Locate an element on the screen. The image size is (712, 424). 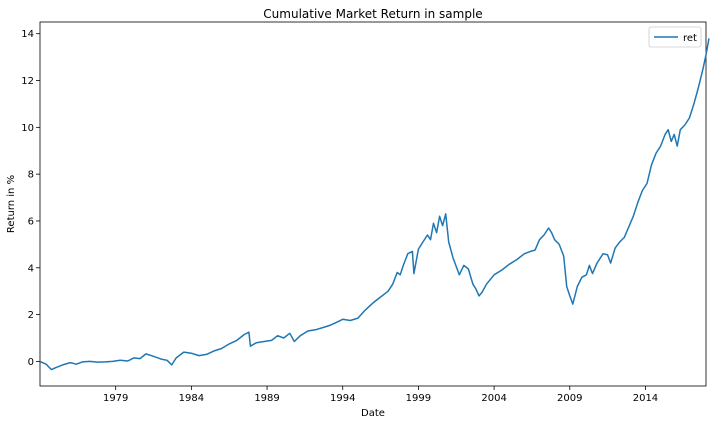
y-tick-label: 0 is located at coordinates (31, 362).